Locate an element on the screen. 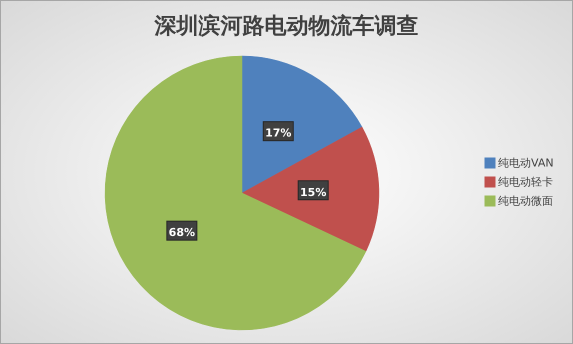 The width and height of the screenshot is (573, 344). legend-label: 纯电动VAN is located at coordinates (526, 163).